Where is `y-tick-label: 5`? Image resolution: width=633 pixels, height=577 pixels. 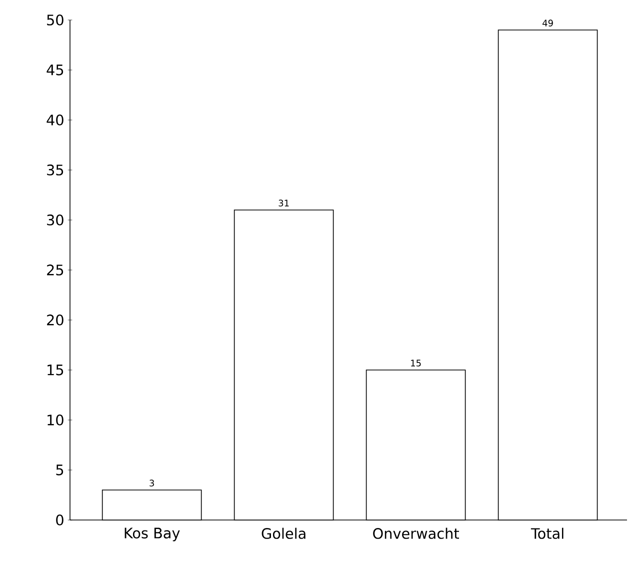
y-tick-label: 5 is located at coordinates (60, 470).